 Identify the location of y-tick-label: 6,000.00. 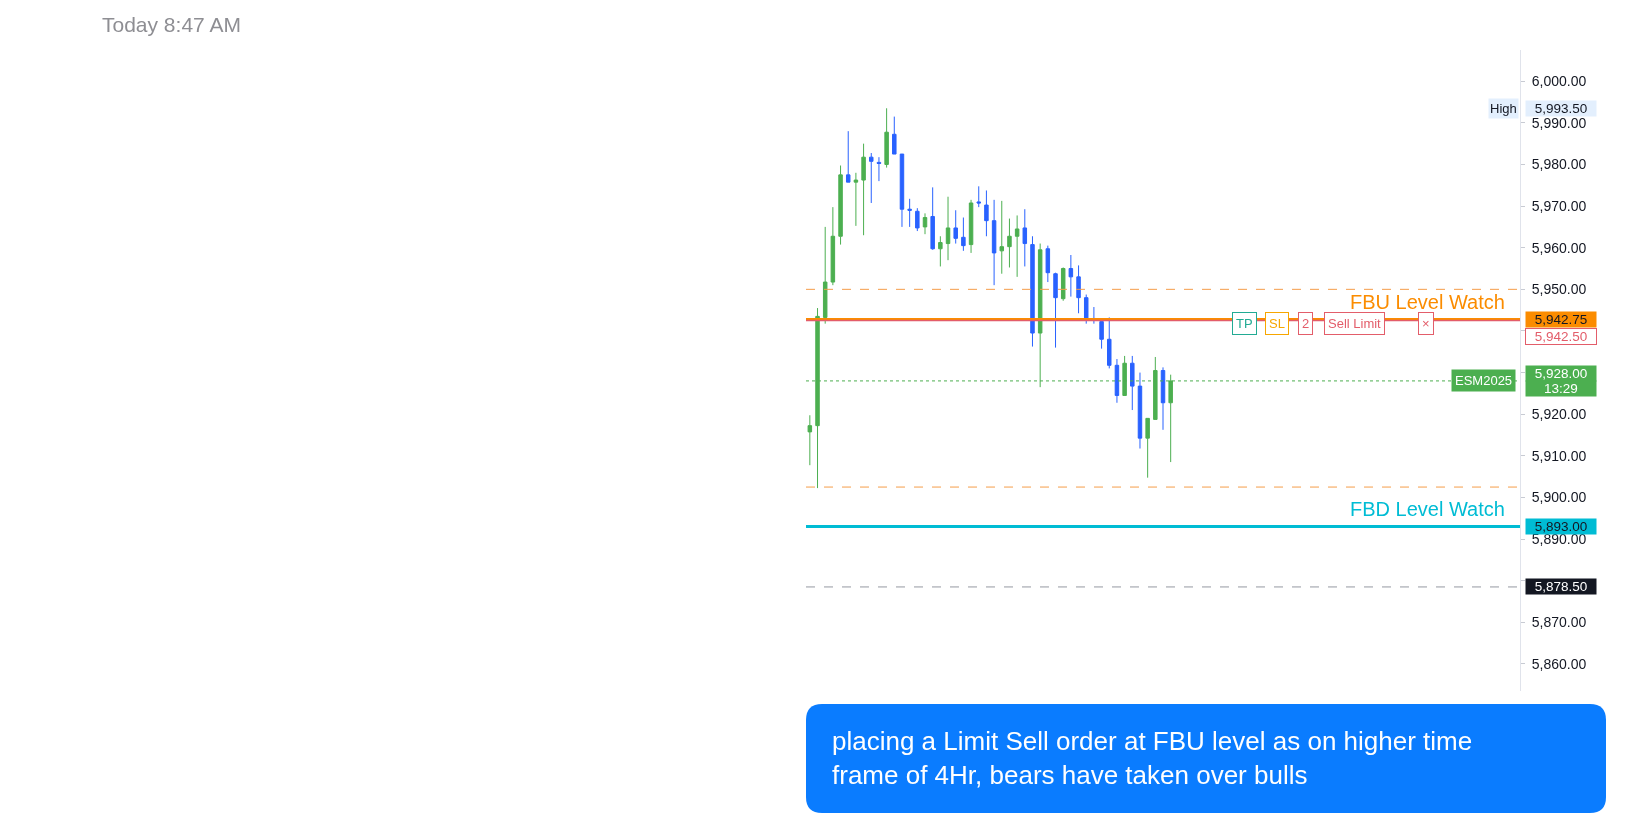
(1559, 81).